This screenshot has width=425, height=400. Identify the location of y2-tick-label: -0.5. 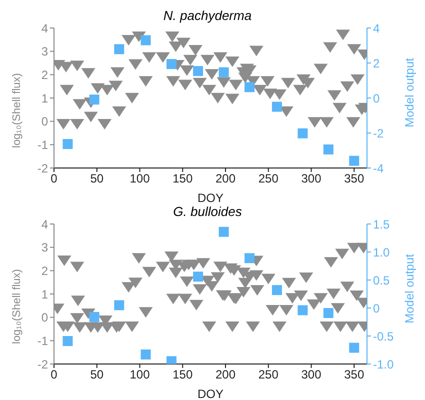
(383, 336).